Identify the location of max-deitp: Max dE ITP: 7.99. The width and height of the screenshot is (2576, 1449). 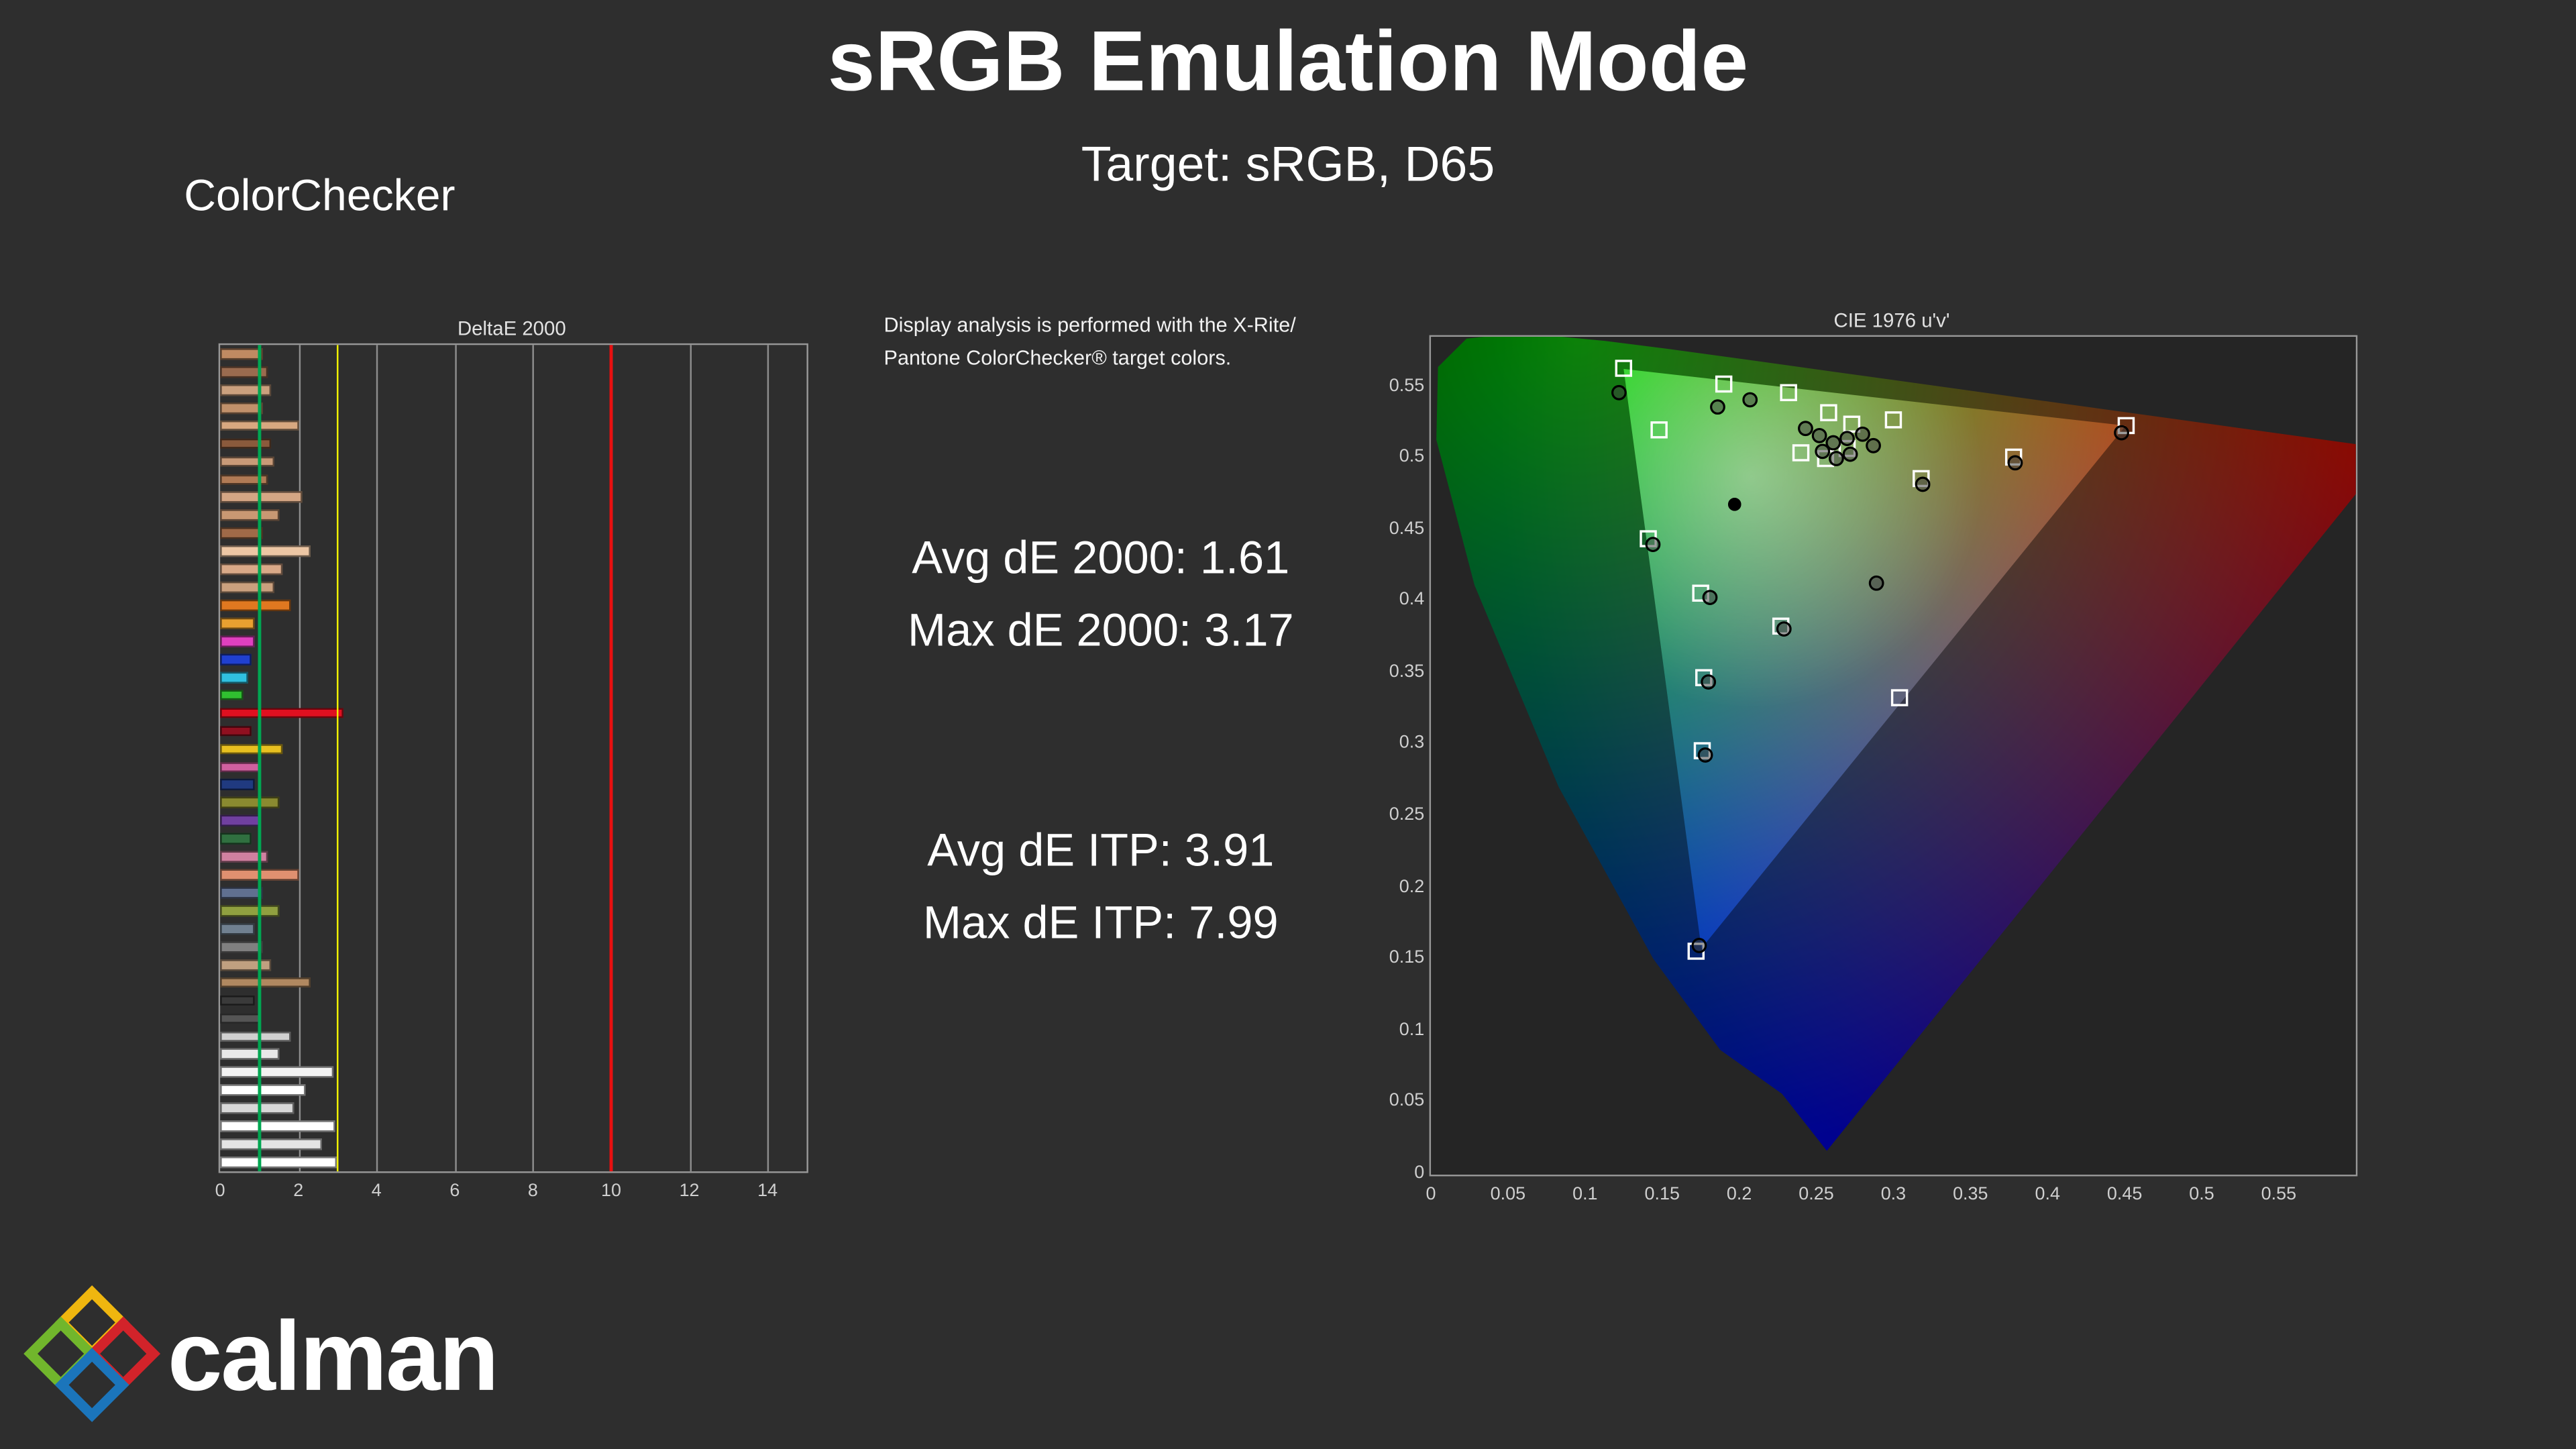
(1100, 923).